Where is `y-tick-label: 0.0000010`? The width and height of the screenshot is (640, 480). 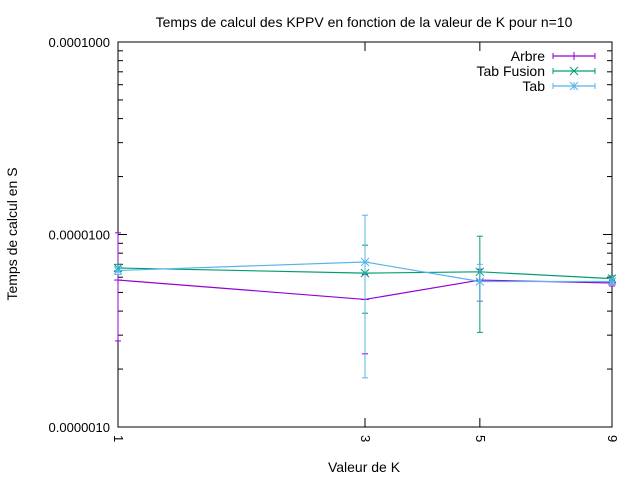 y-tick-label: 0.0000010 is located at coordinates (79, 427).